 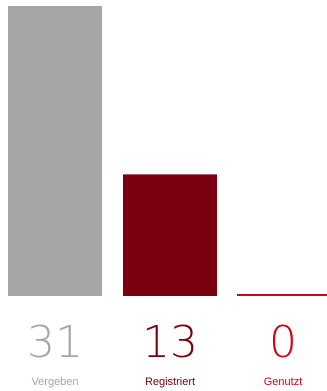 What do you see at coordinates (170, 342) in the screenshot?
I see `value-label-registriert: 13` at bounding box center [170, 342].